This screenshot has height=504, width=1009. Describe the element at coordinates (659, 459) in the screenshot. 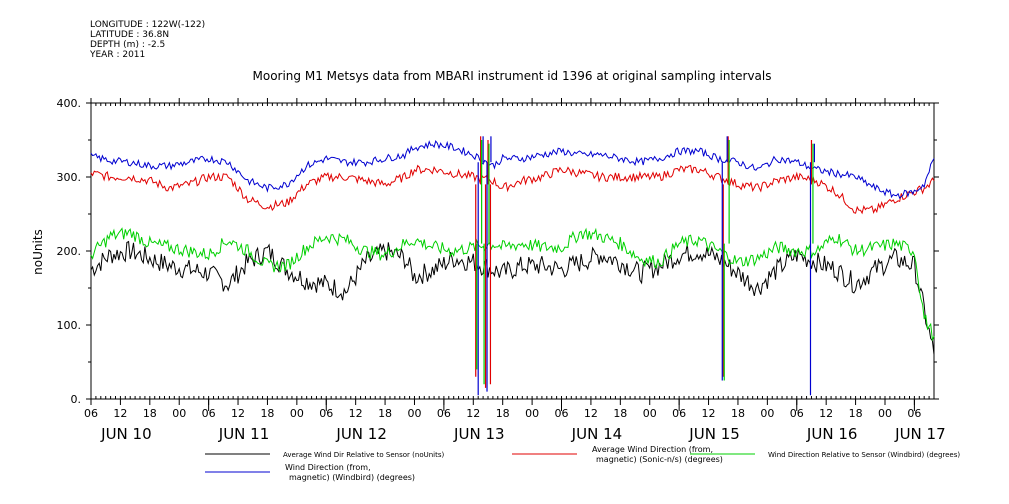

I see `legend-label-line2: magnetic) (Sonic-n/s) (degrees)` at that location.